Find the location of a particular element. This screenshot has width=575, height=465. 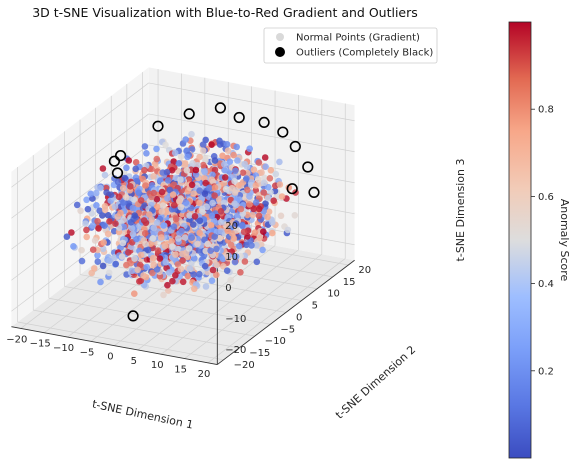

colorbar-ticks: 0.2 0.4 0.6 0.8 is located at coordinates (542, 241).